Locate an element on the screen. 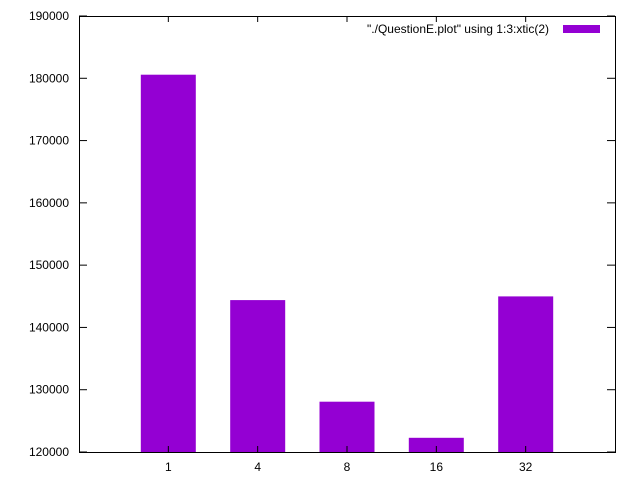 This screenshot has height=485, width=640. y-tick-label: 160000 is located at coordinates (49, 203).